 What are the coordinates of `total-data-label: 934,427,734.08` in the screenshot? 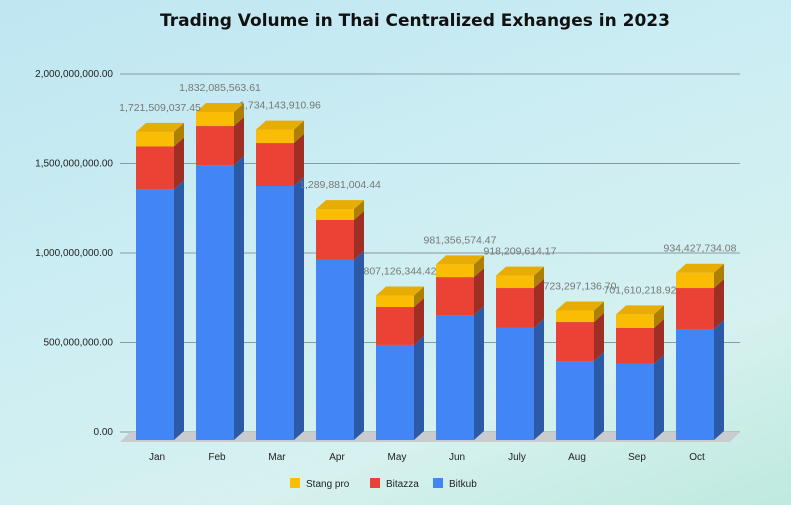 It's located at (700, 249).